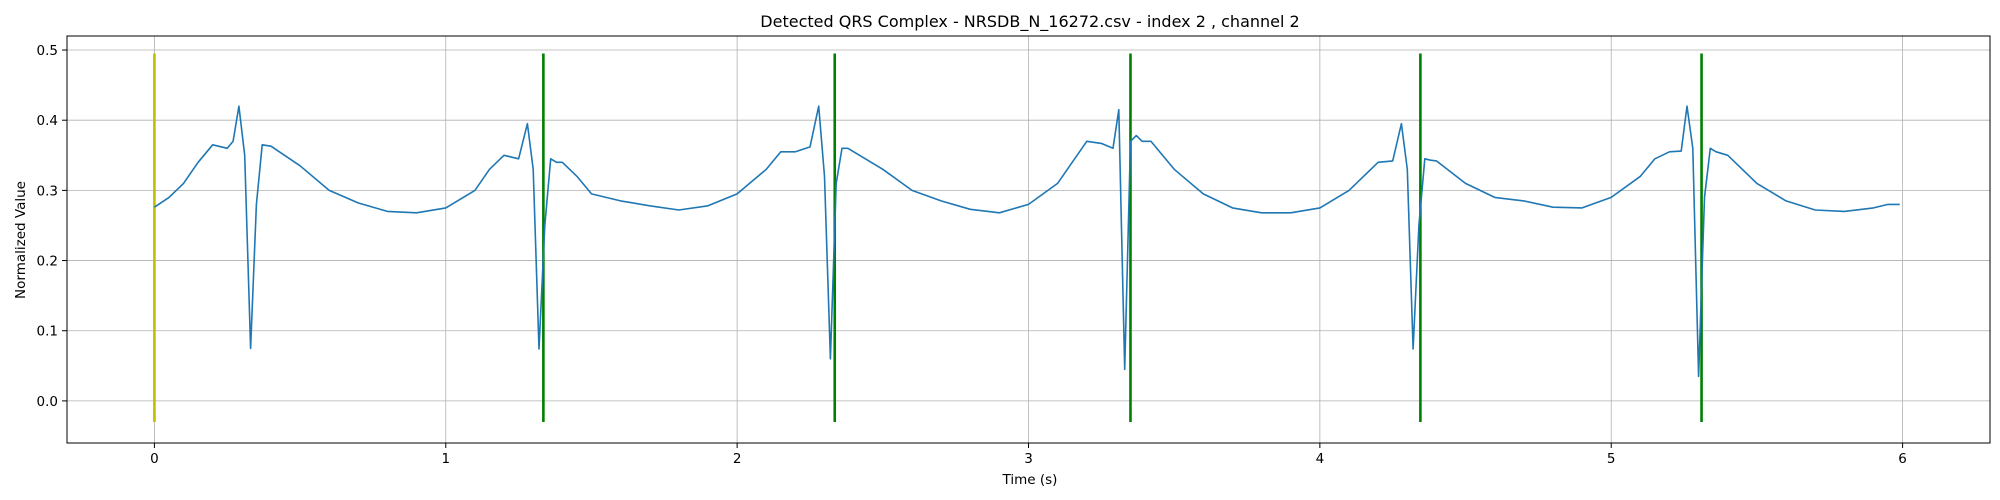 This screenshot has width=2000, height=500. I want to click on y-axis-label: Normalized Value, so click(21, 240).